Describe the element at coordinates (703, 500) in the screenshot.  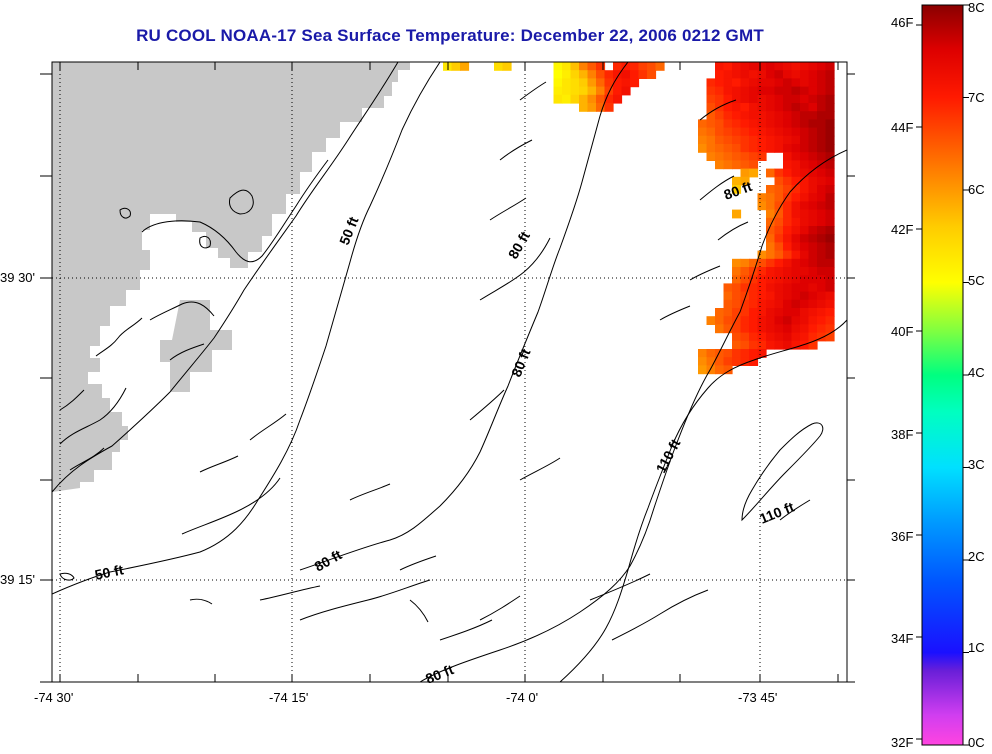
I see `contour-110ft` at that location.